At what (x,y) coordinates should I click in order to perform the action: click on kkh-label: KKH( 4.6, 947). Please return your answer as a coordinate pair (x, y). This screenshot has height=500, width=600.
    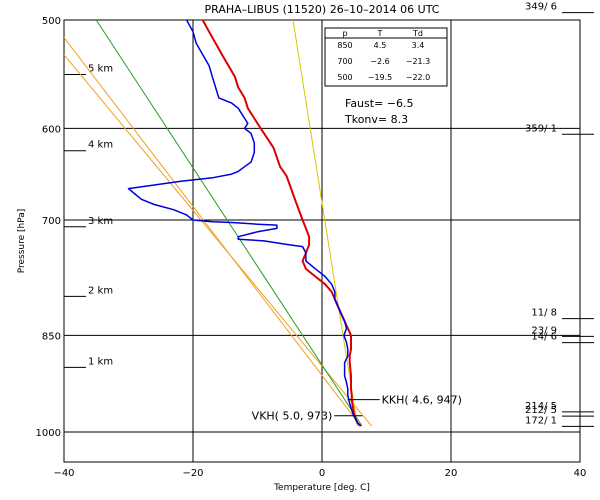
    Looking at the image, I should click on (422, 400).